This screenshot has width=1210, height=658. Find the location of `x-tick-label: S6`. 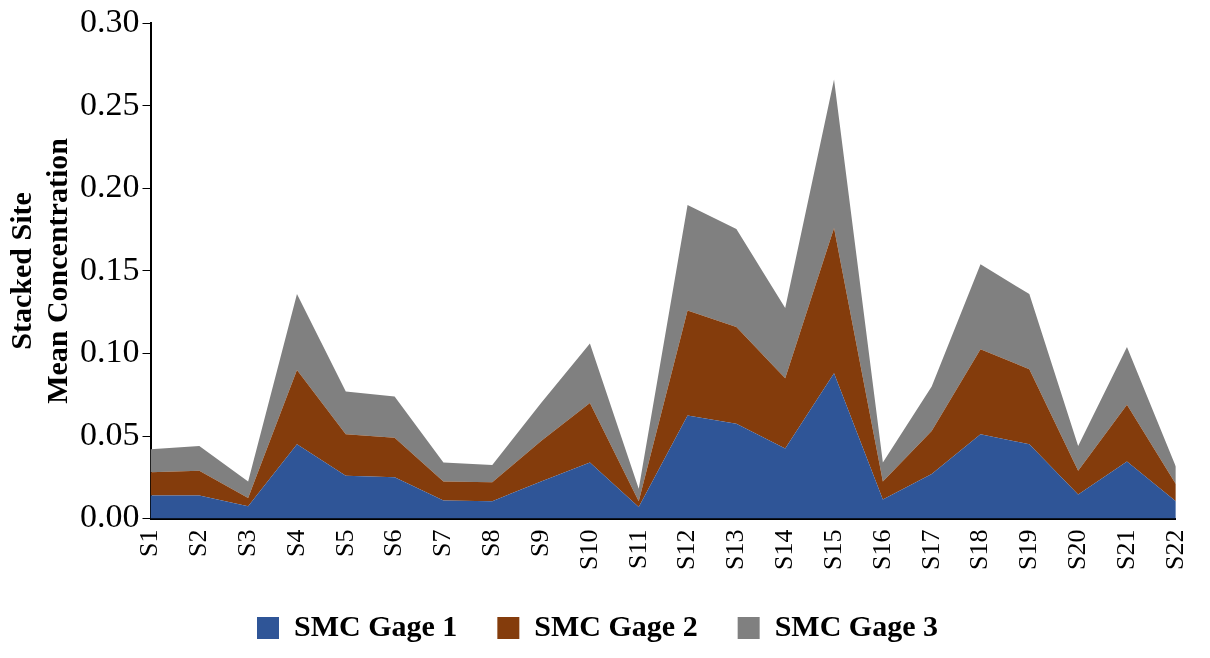

x-tick-label: S6 is located at coordinates (393, 543).